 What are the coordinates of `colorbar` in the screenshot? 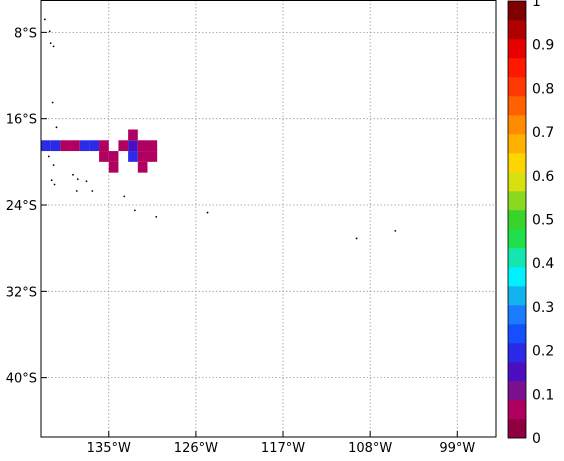 It's located at (517, 219).